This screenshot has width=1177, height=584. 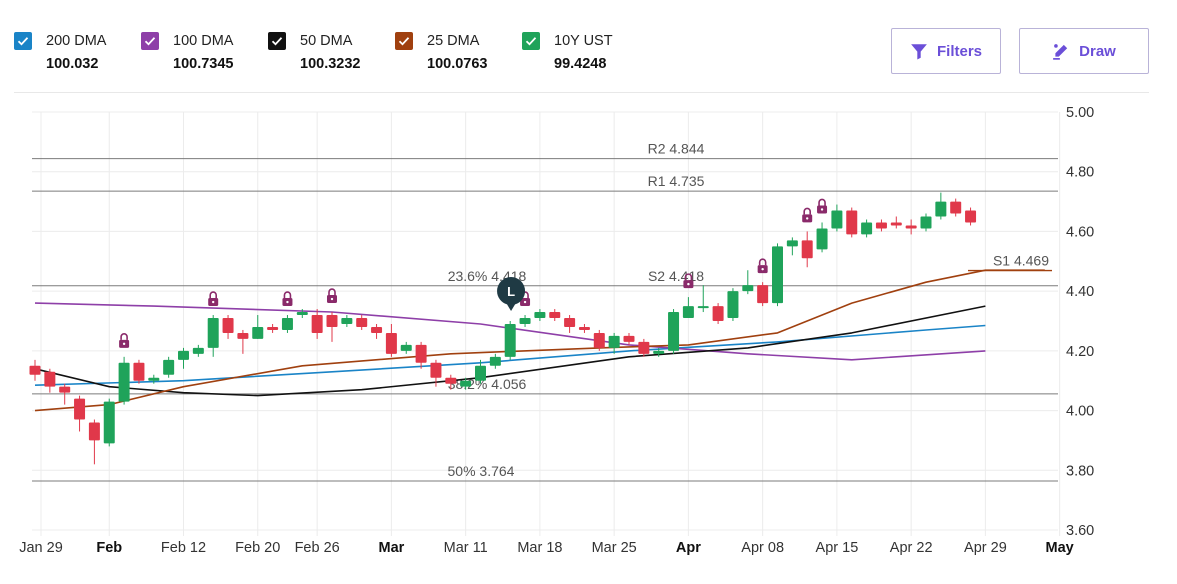 I want to click on y-tick-label: 4.20, so click(x=1080, y=352).